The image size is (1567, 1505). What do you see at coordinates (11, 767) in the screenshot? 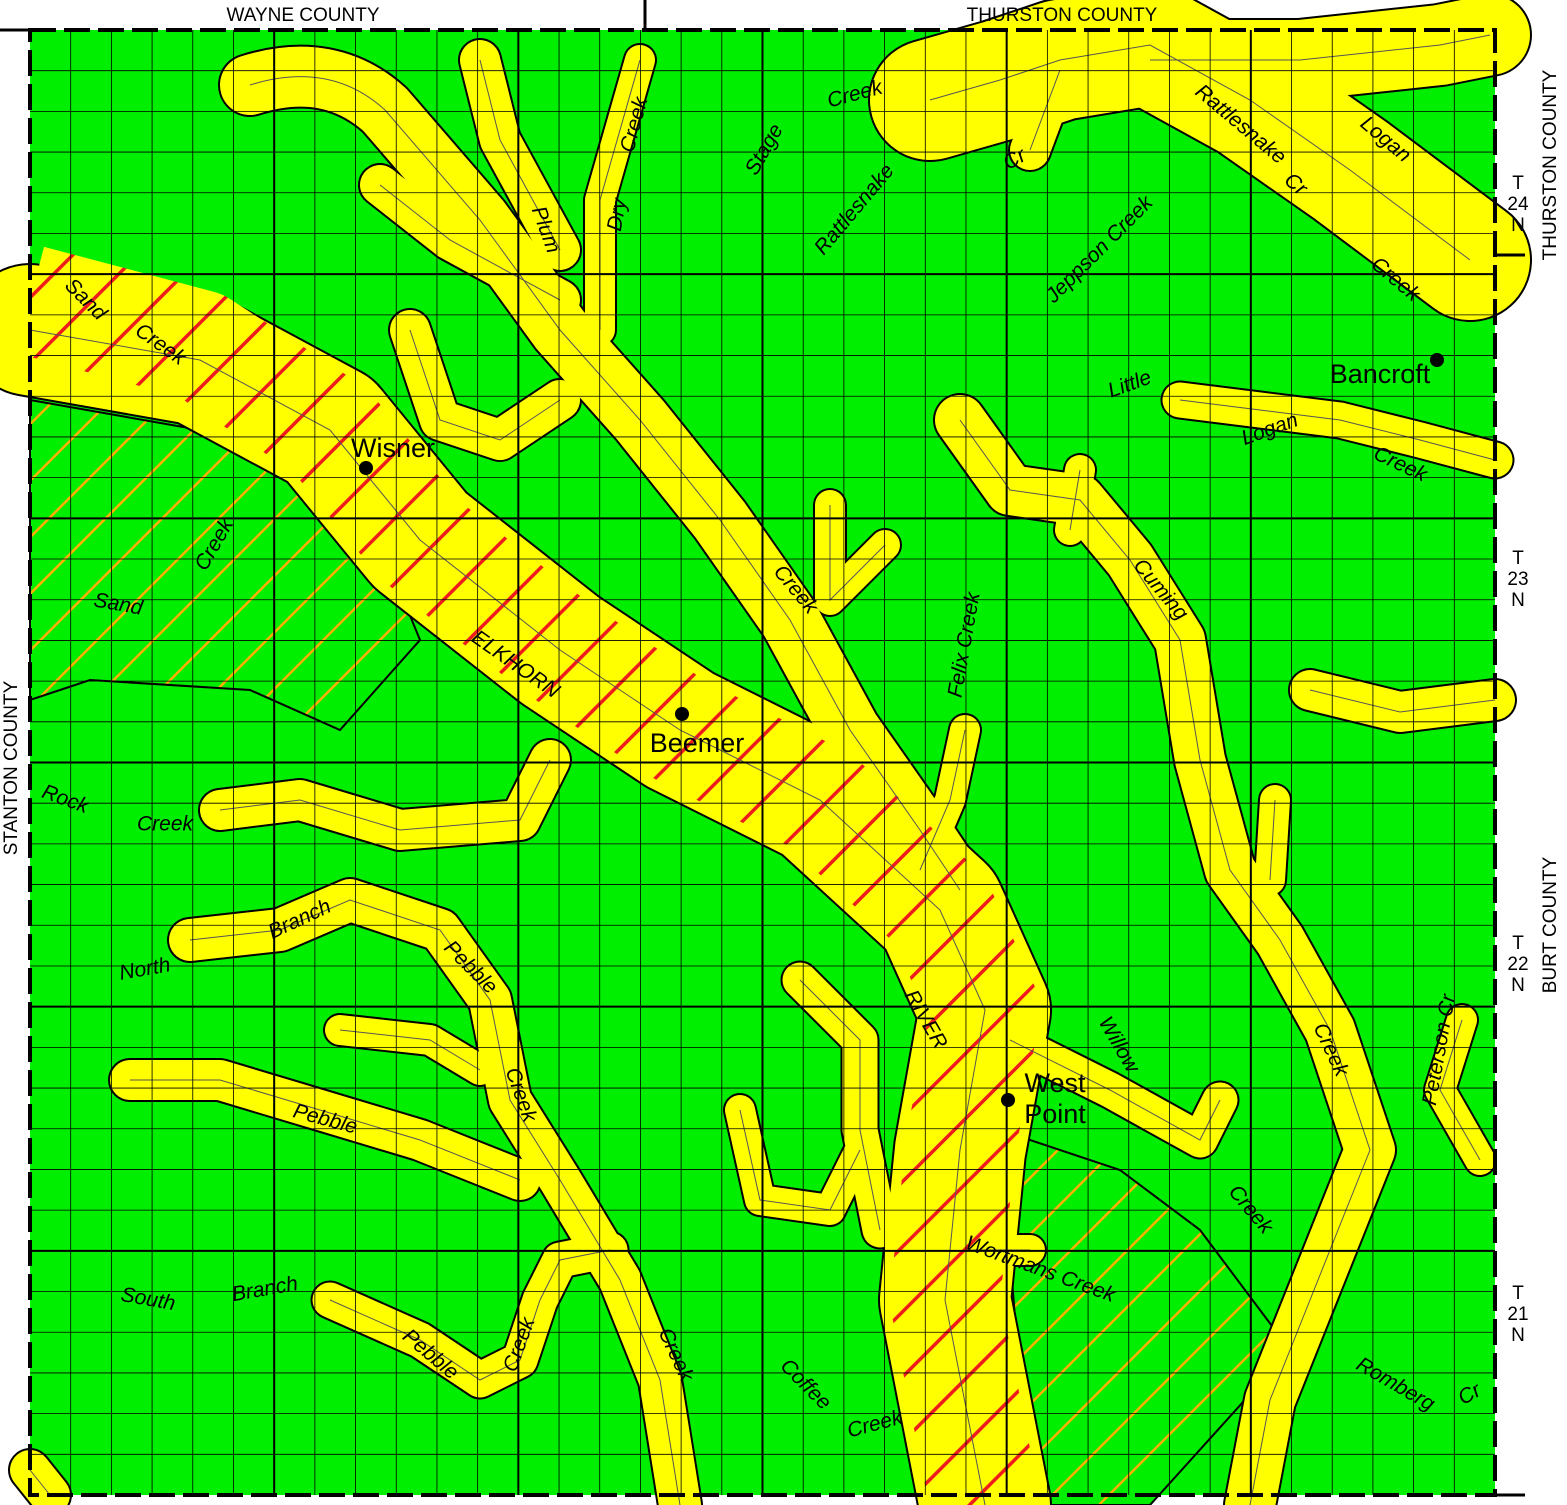
I see `county-label: STANTON COUNTY` at bounding box center [11, 767].